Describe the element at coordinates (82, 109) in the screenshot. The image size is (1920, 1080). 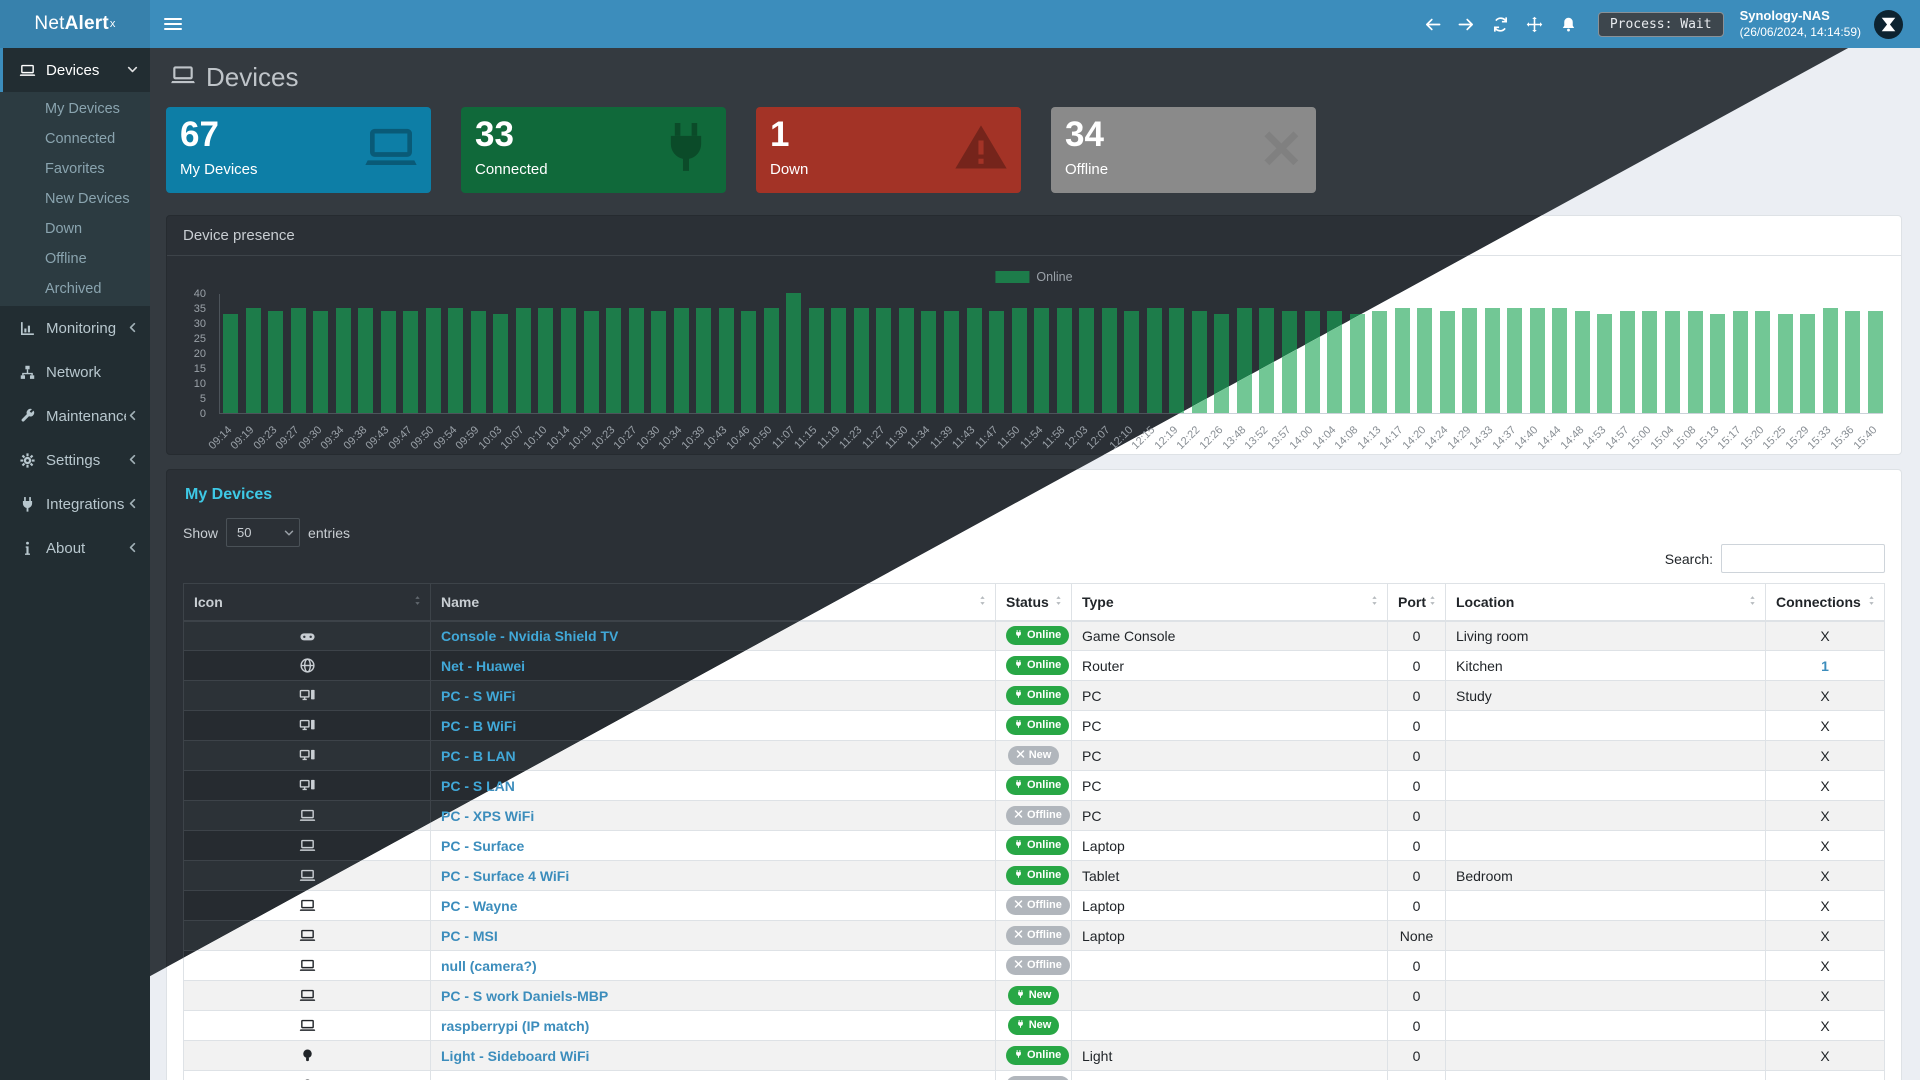
I see `sidebar-subitem-my-devices: My Devices` at that location.